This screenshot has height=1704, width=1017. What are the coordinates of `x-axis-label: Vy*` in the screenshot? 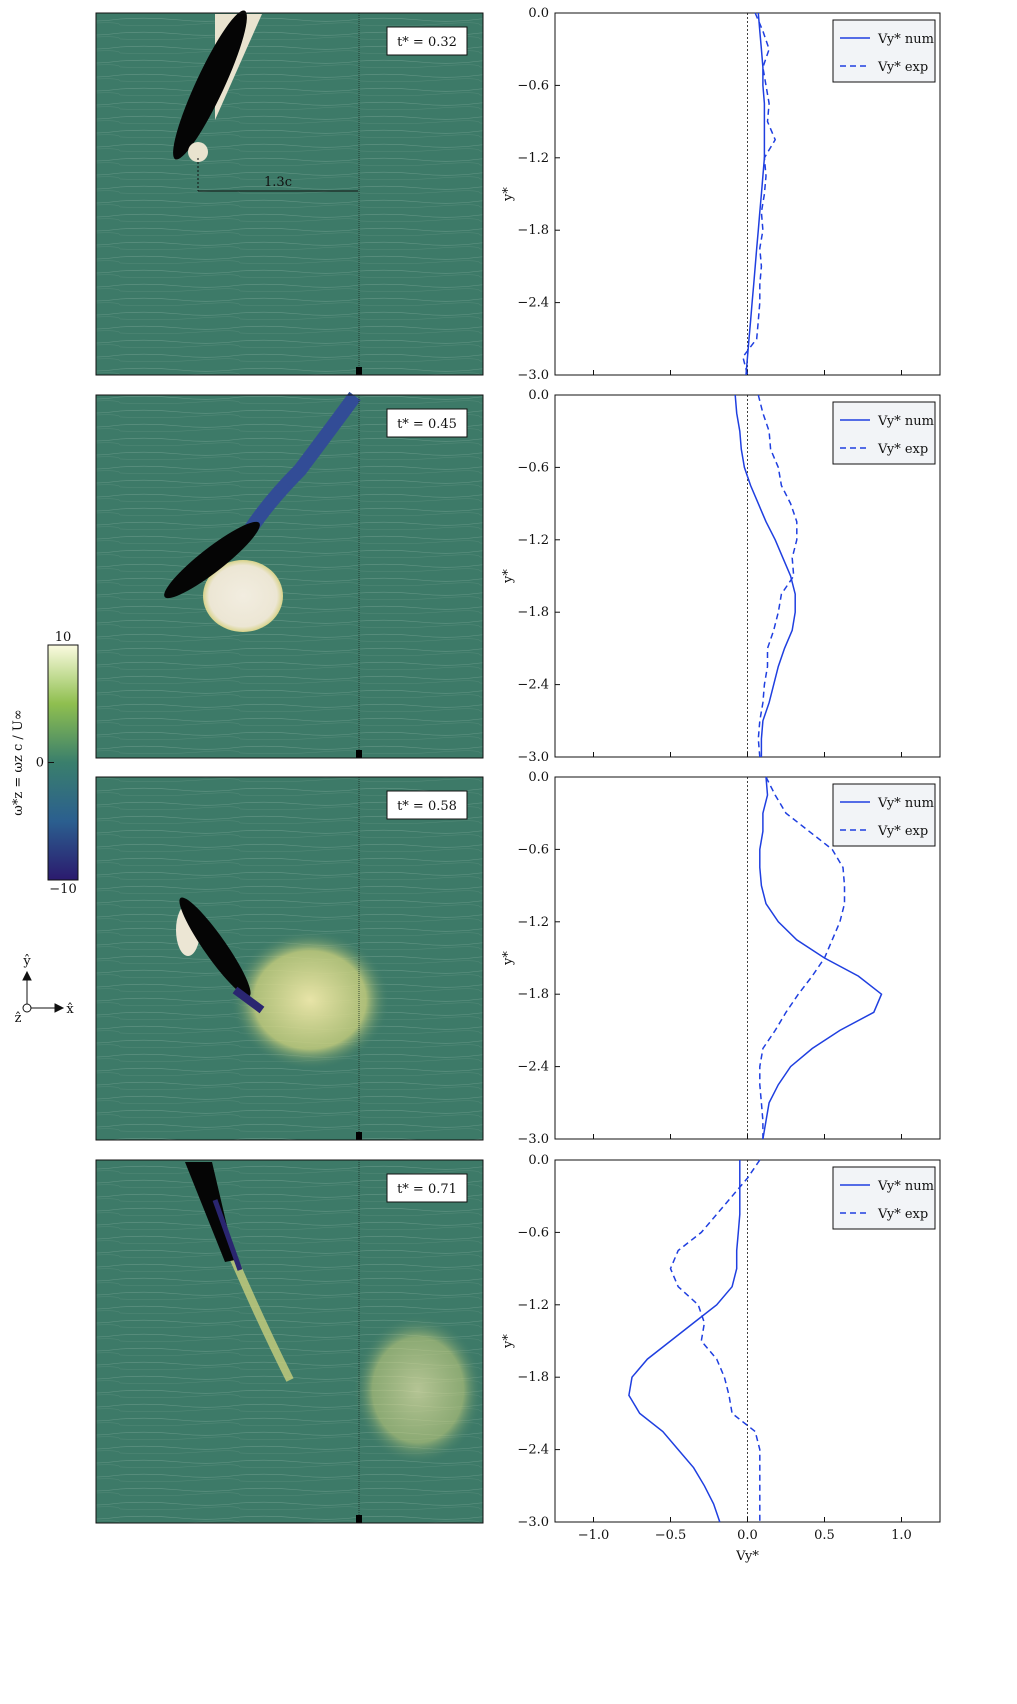 It's located at (747, 1556).